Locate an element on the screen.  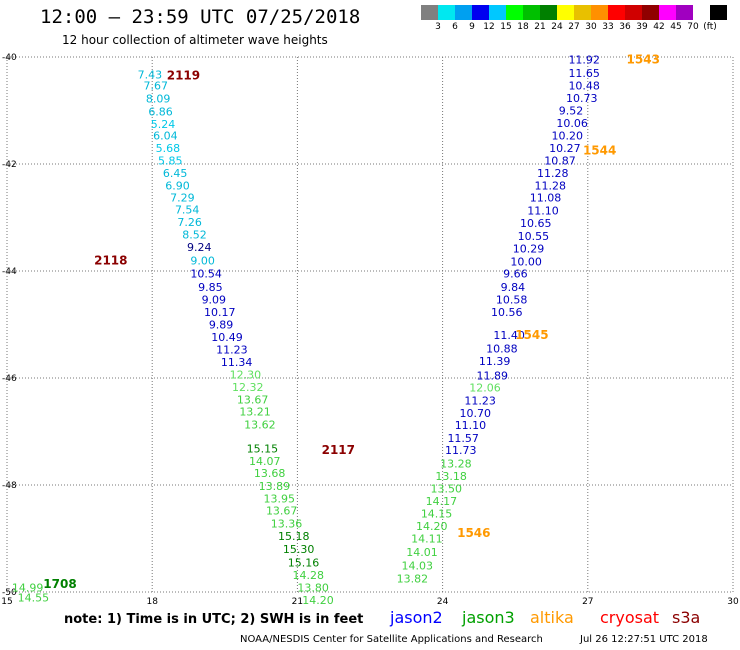
x-tick-label: 15 is located at coordinates (6, 602).